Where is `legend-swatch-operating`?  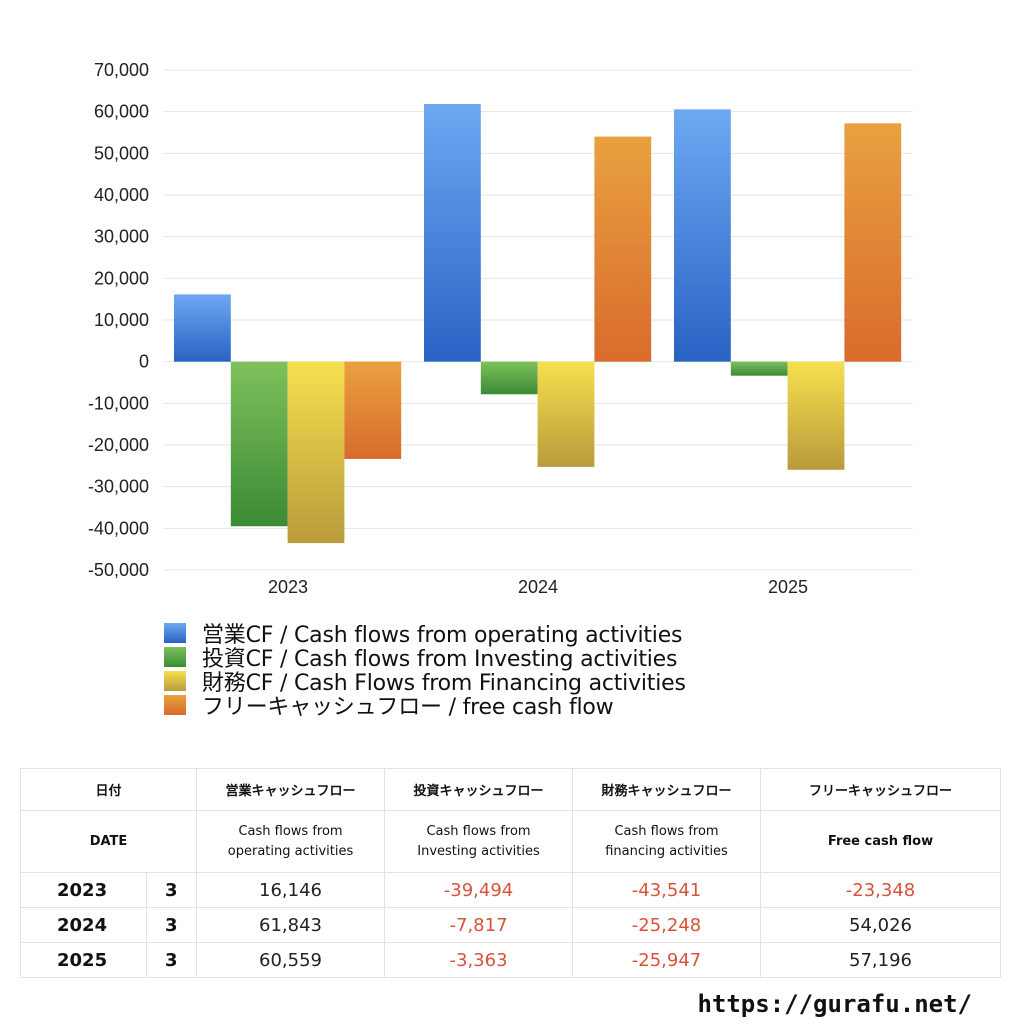
legend-swatch-operating is located at coordinates (175, 633).